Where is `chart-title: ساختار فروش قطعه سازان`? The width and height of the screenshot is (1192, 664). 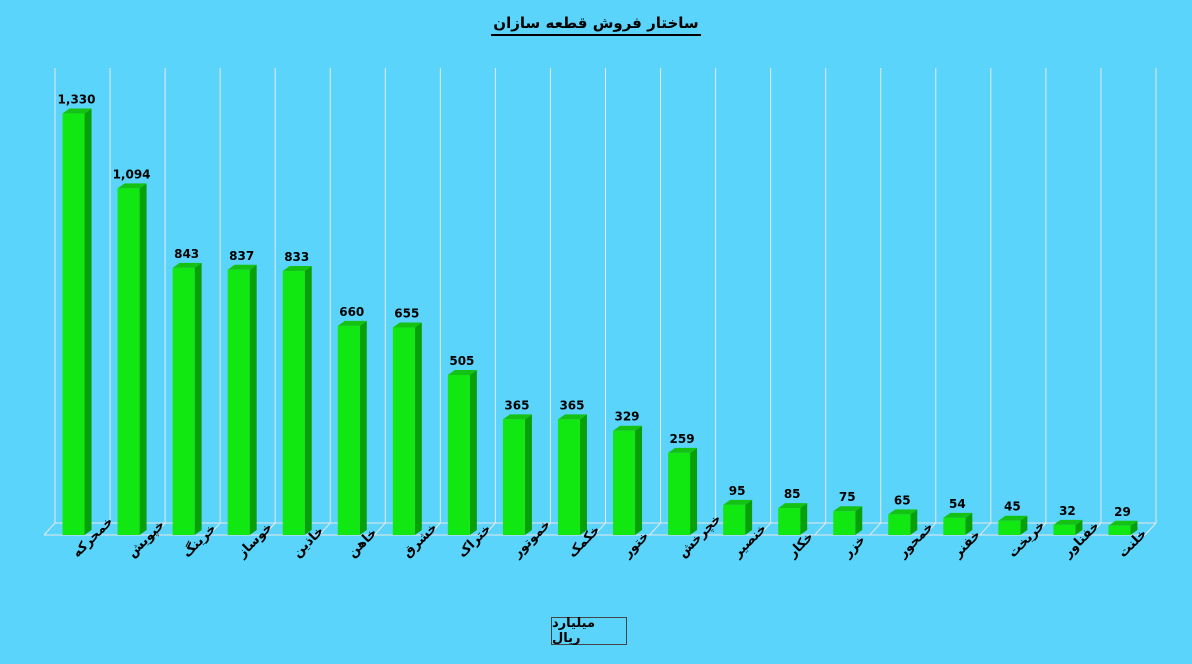 chart-title: ساختار فروش قطعه سازان is located at coordinates (596, 25).